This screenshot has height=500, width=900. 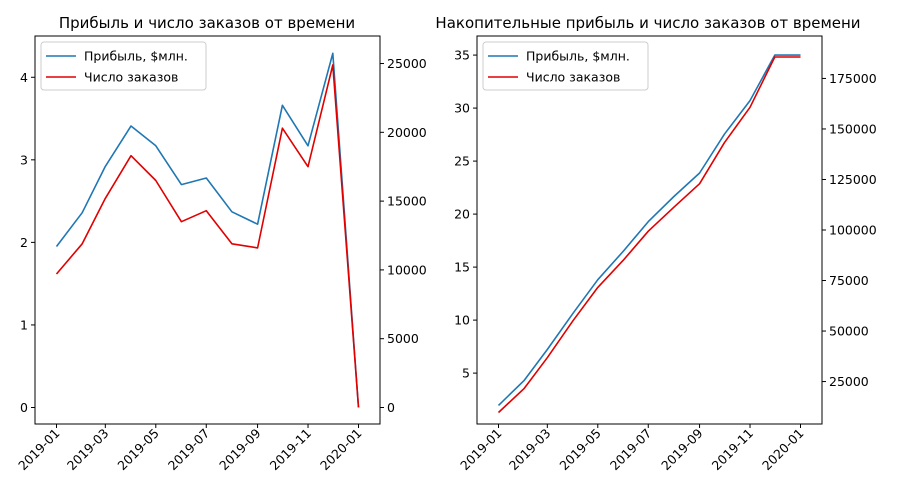 What do you see at coordinates (407, 201) in the screenshot?
I see `y-right-tick-label: 15000` at bounding box center [407, 201].